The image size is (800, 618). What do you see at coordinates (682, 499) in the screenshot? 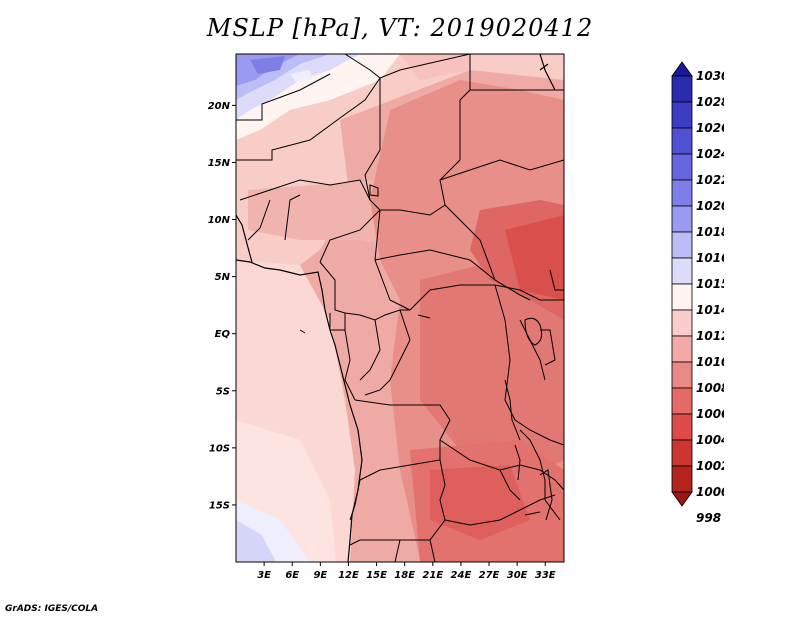
I see `colorbar-bottom-arrow` at bounding box center [682, 499].